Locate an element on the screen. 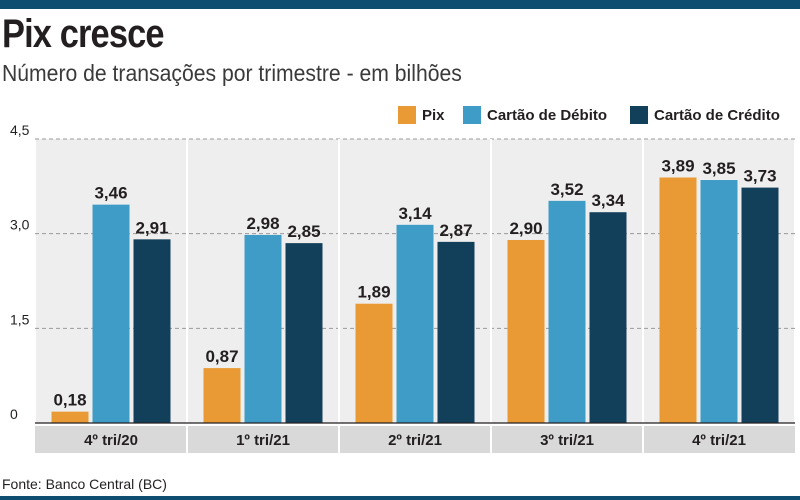 This screenshot has height=500, width=800. legend-swatch-pix is located at coordinates (407, 115).